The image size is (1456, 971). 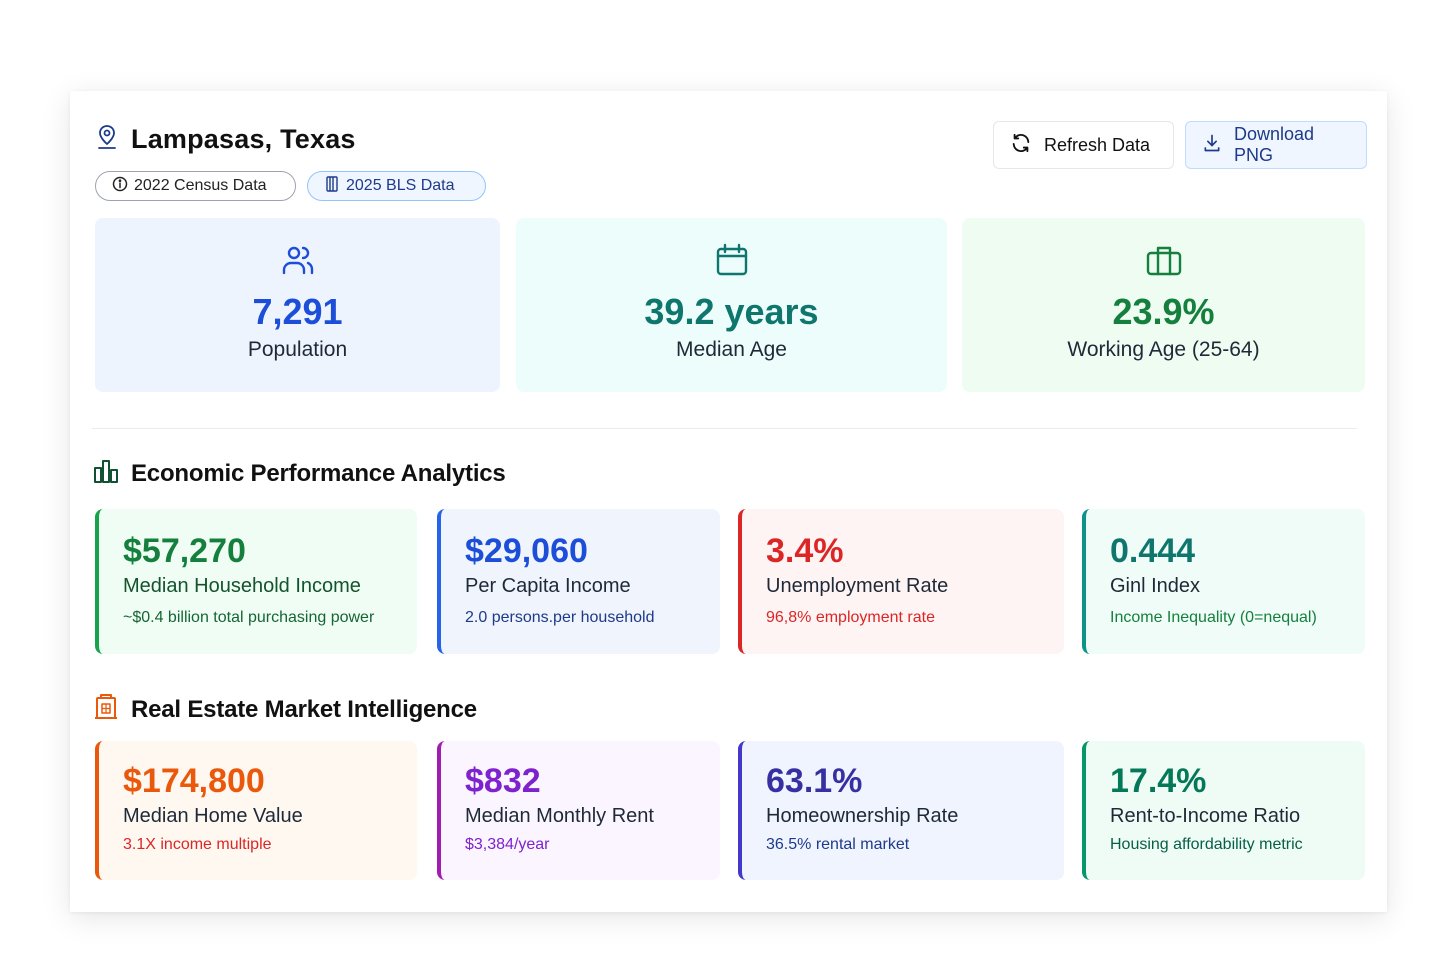 I want to click on calendar-icon, so click(x=732, y=260).